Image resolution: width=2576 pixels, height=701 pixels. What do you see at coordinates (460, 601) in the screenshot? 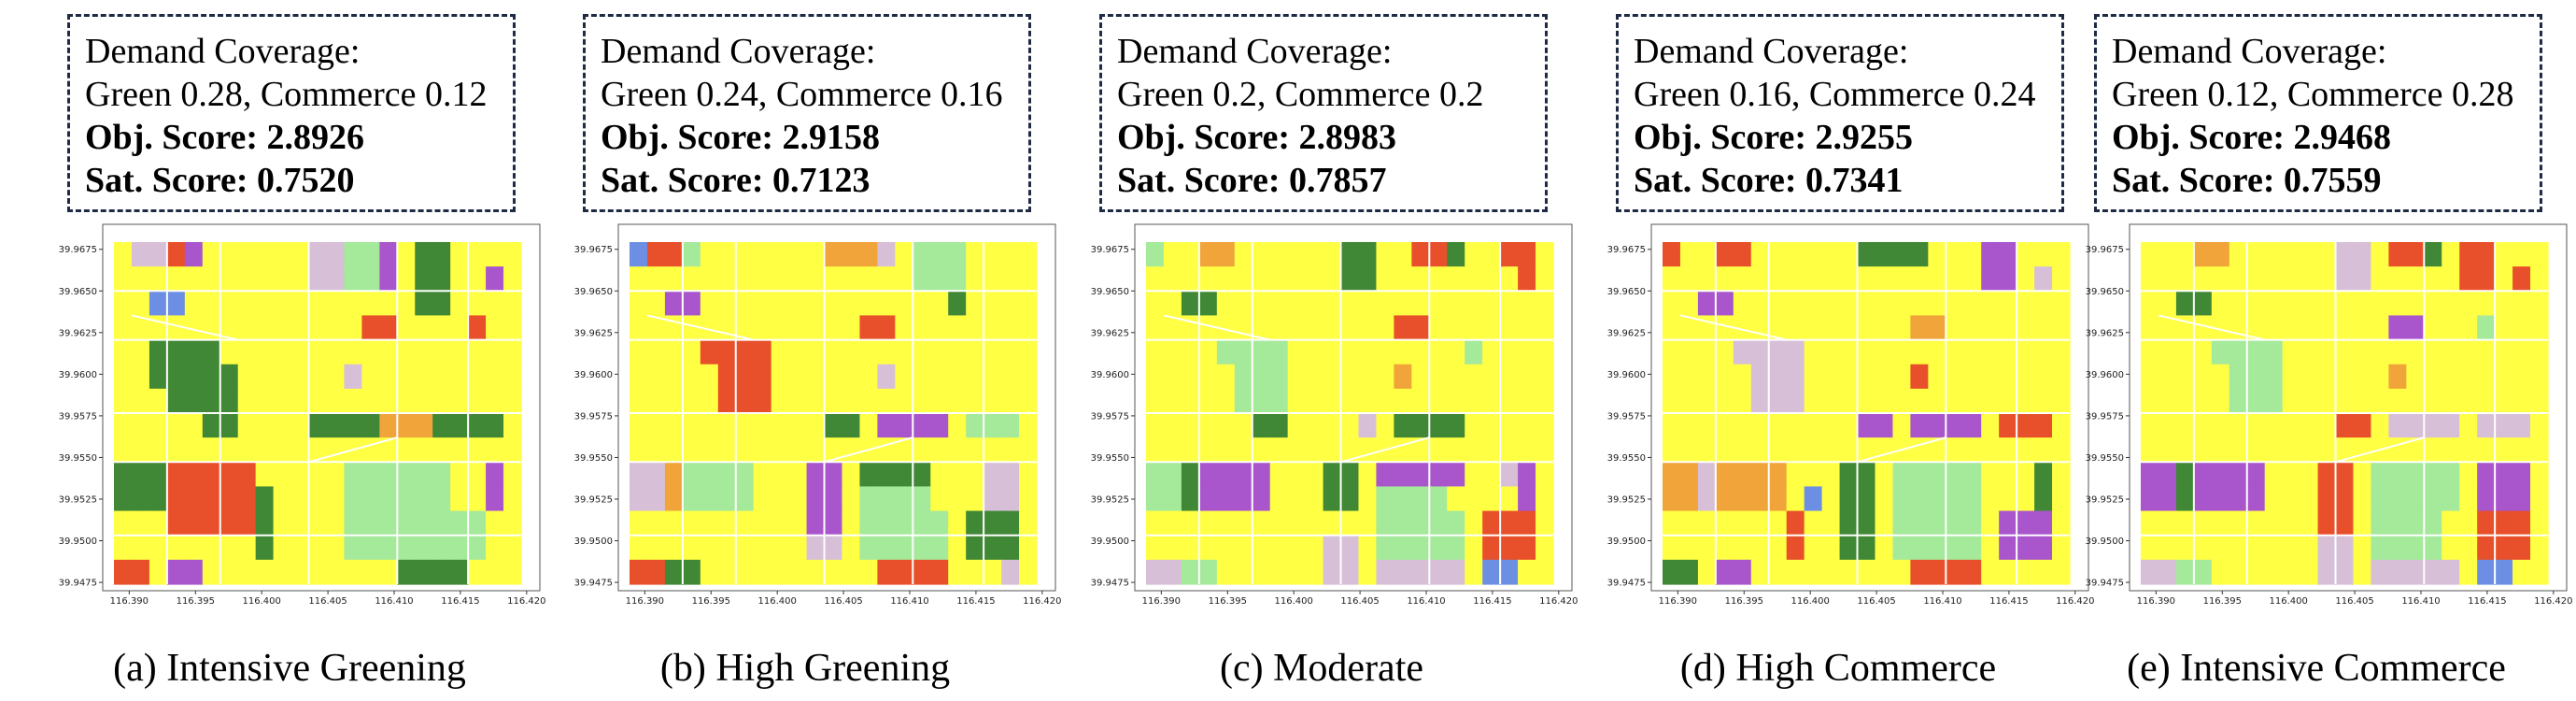
I see `x-tick-label: 116.415` at bounding box center [460, 601].